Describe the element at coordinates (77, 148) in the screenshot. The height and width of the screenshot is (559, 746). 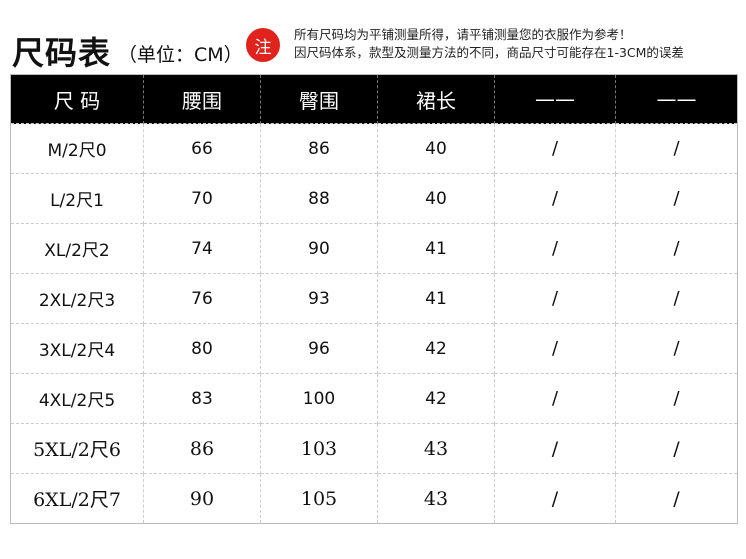
I see `size-cell: M/2尺0` at that location.